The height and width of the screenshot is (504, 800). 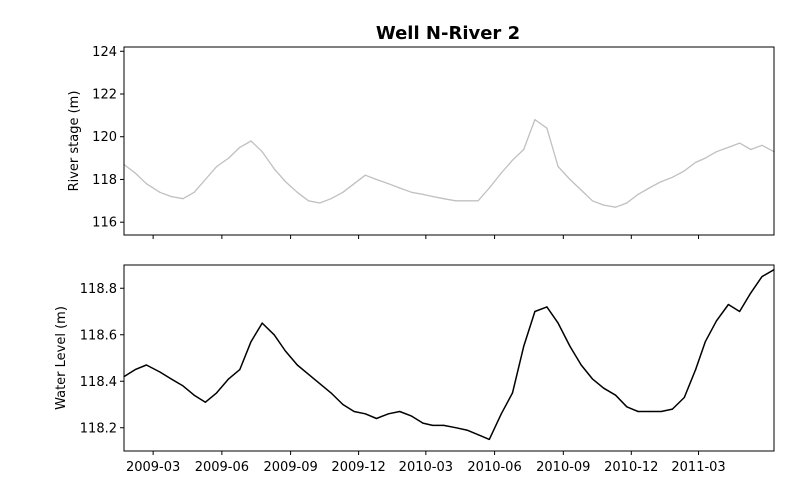 What do you see at coordinates (104, 52) in the screenshot?
I see `y-tick-label: 124` at bounding box center [104, 52].